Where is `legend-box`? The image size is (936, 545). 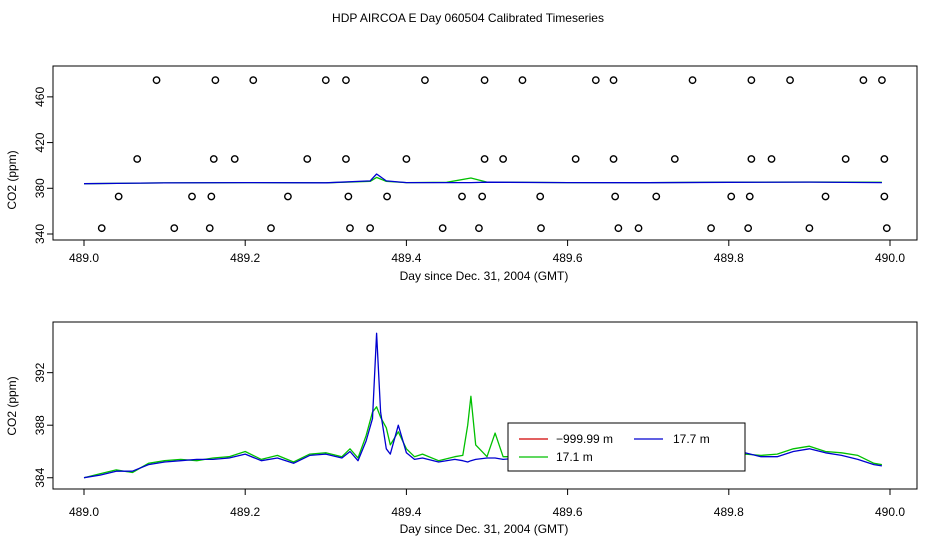 legend-box is located at coordinates (626, 447).